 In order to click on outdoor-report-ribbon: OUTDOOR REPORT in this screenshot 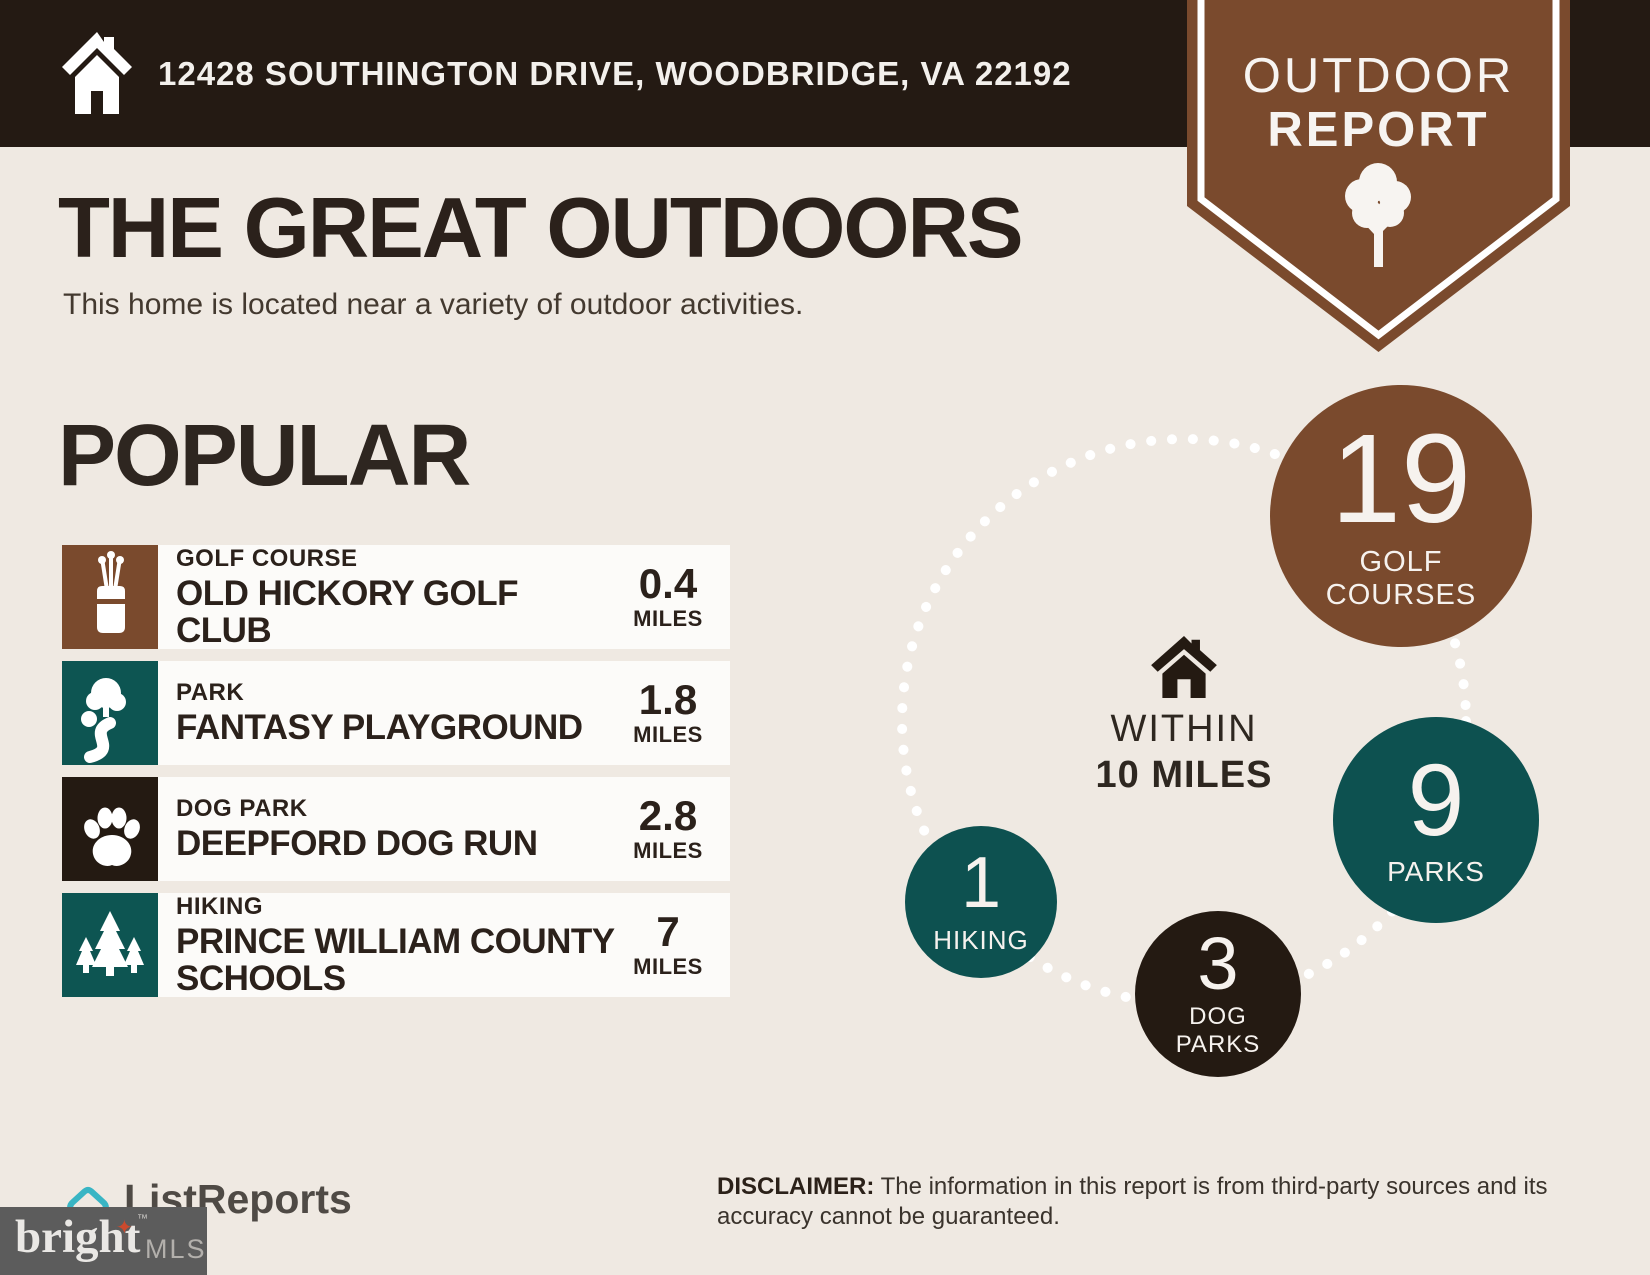, I will do `click(1378, 180)`.